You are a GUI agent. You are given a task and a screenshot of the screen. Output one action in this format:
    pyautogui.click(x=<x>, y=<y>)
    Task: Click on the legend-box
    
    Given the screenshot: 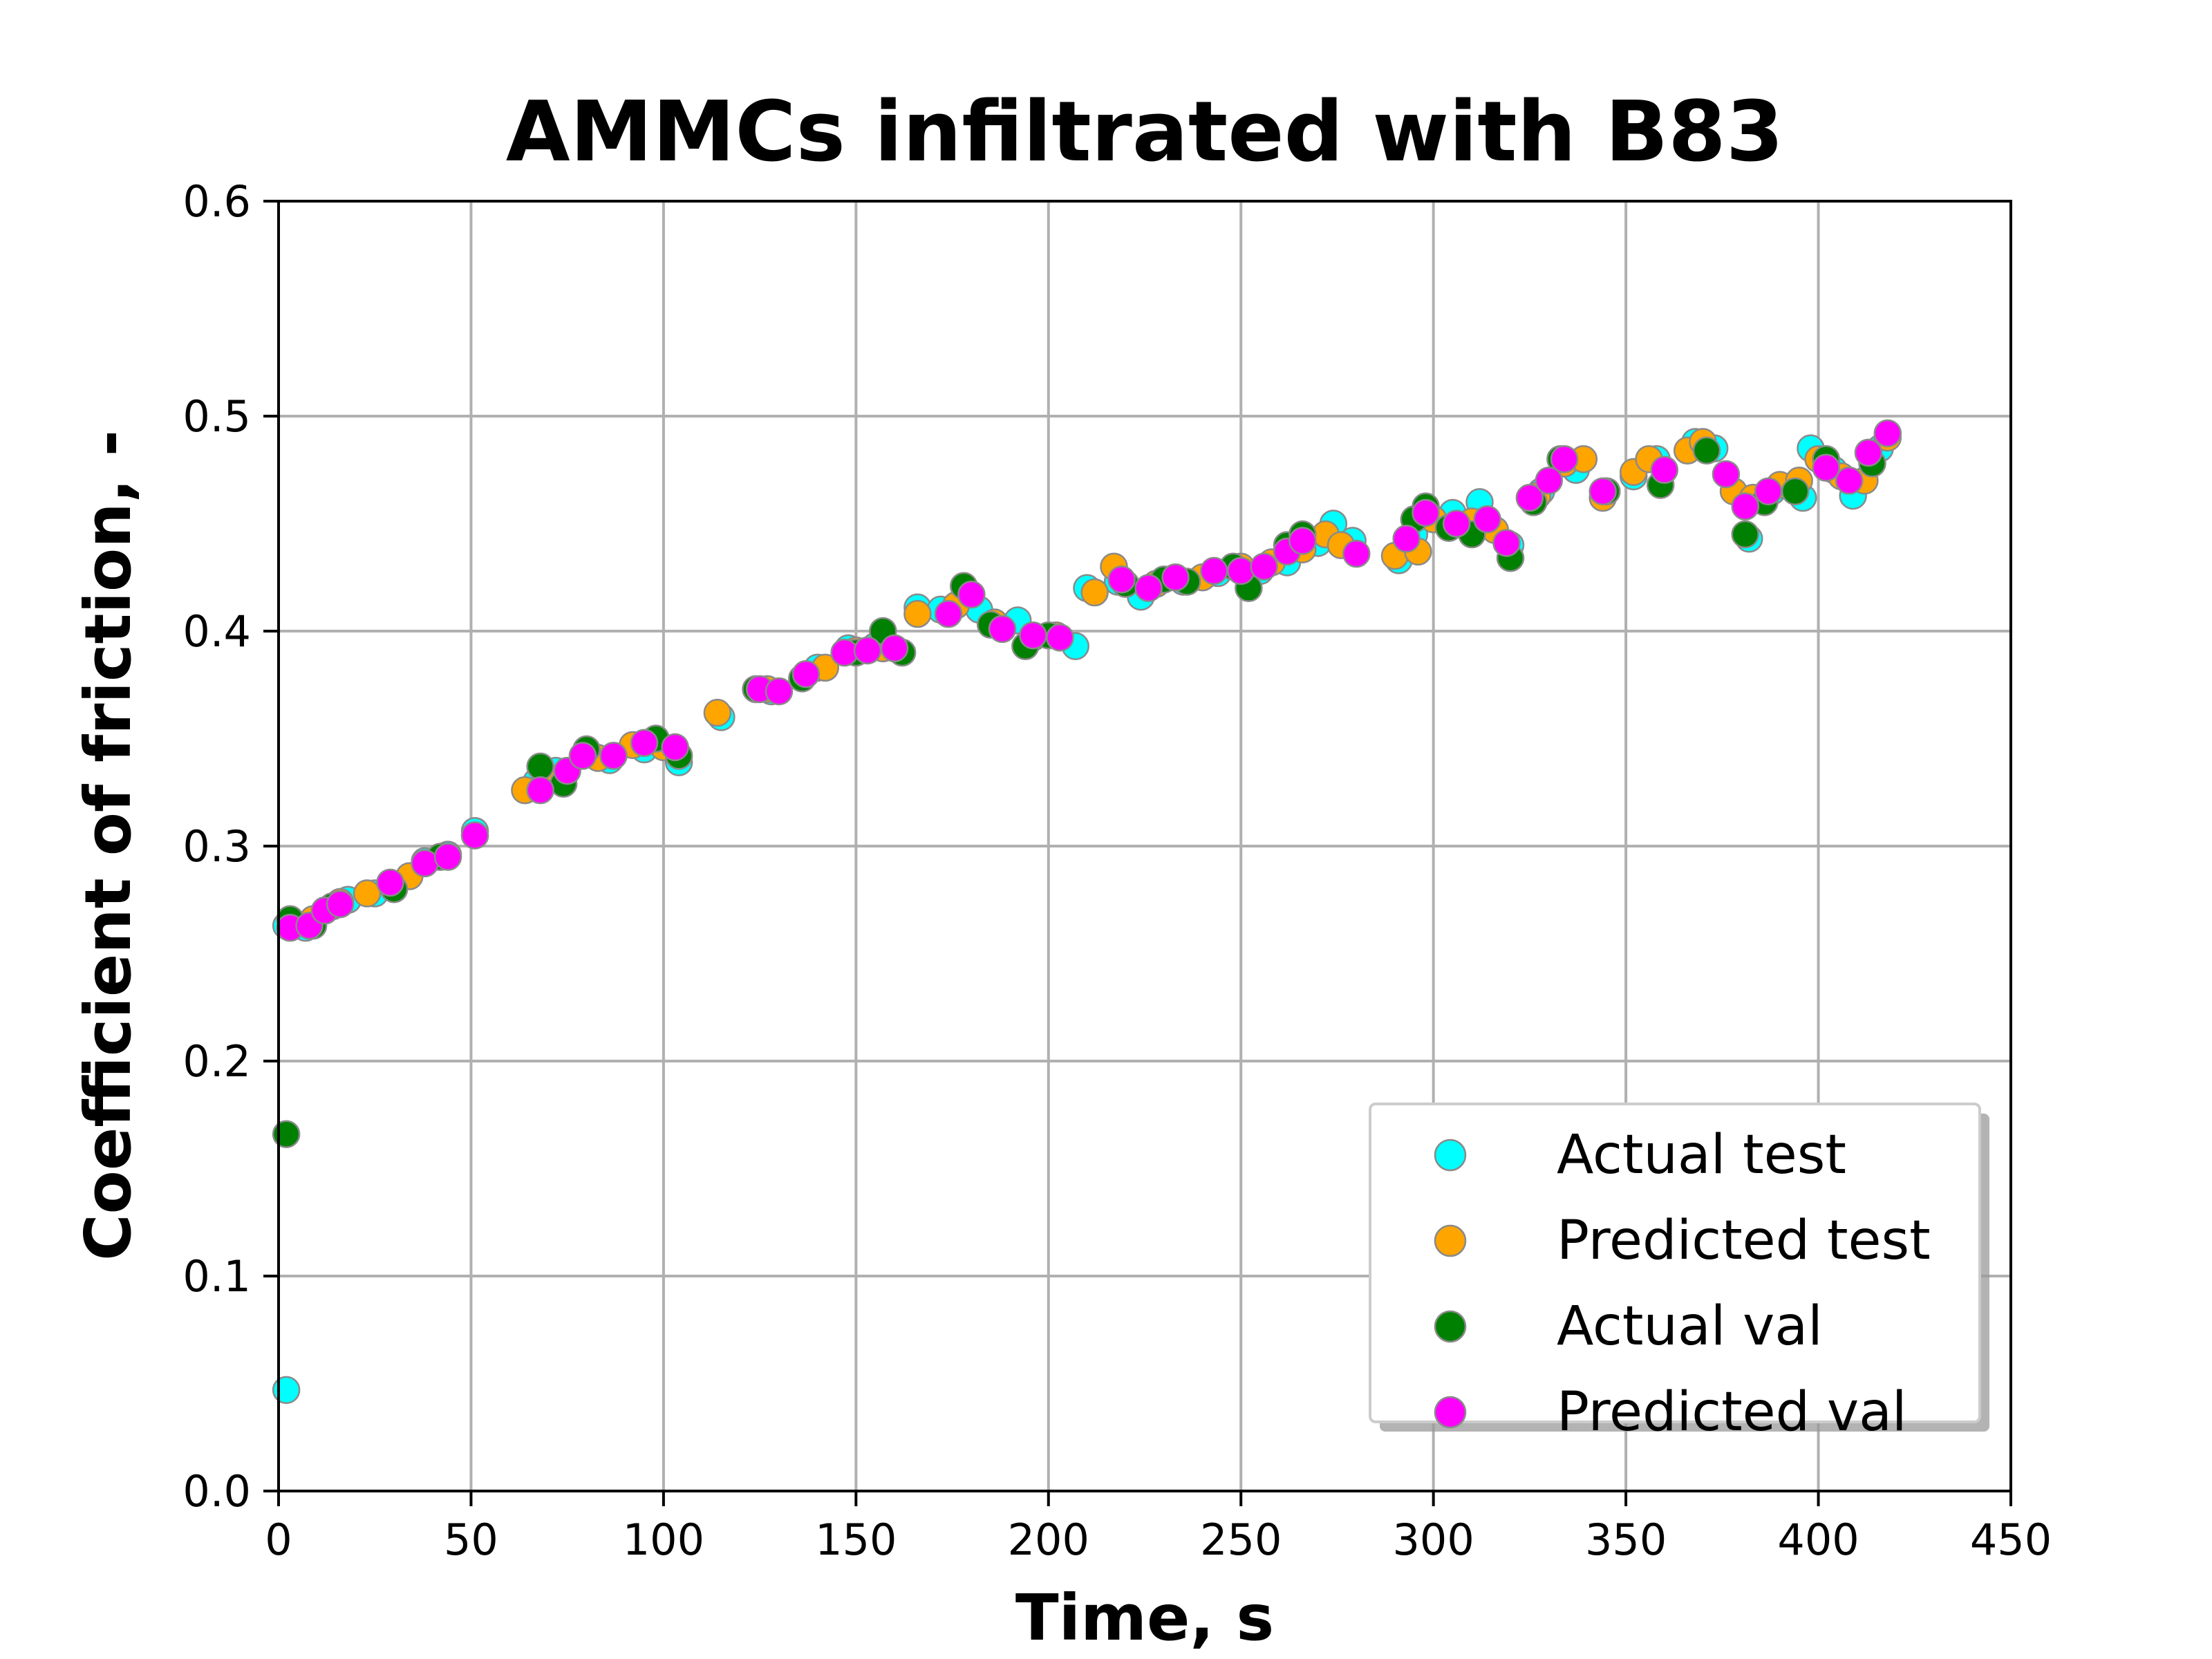 What is the action you would take?
    pyautogui.click(x=1675, y=1263)
    